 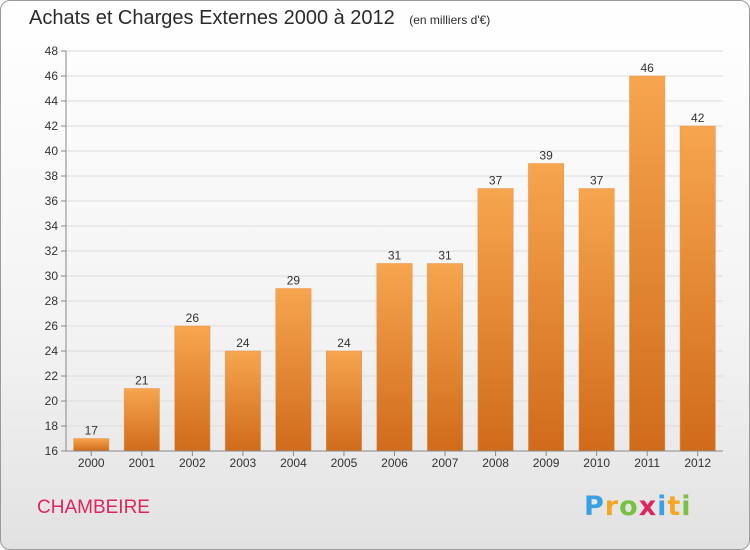 I want to click on chart-unit: (en milliers d'€), so click(x=450, y=20).